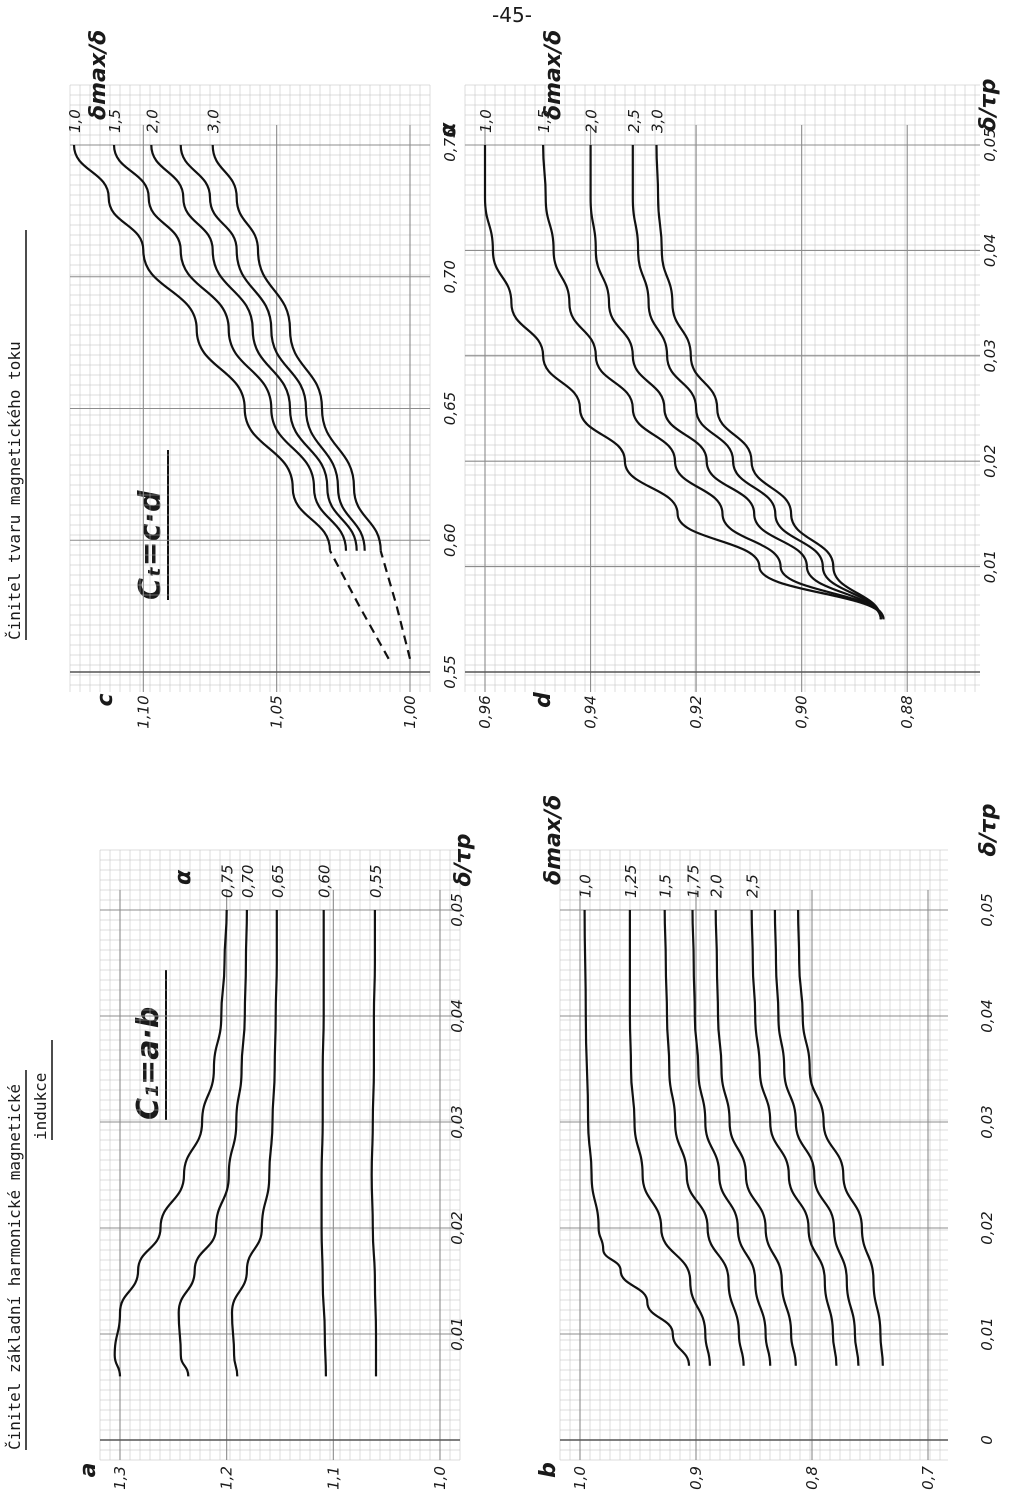 The width and height of the screenshot is (1024, 1497). What do you see at coordinates (634, 121) in the screenshot?
I see `chart-d-series-label: 2,5` at bounding box center [634, 121].